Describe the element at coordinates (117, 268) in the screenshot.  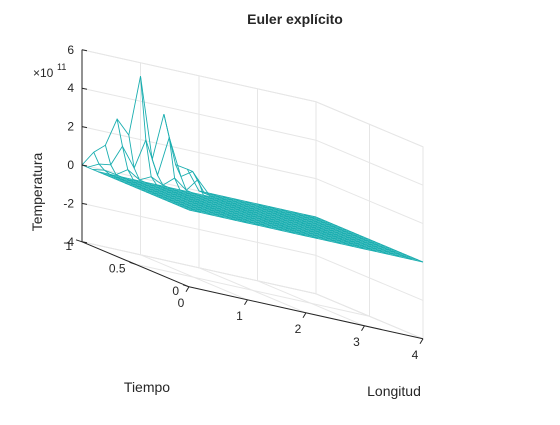
I see `y-tick-label: 0.5` at that location.